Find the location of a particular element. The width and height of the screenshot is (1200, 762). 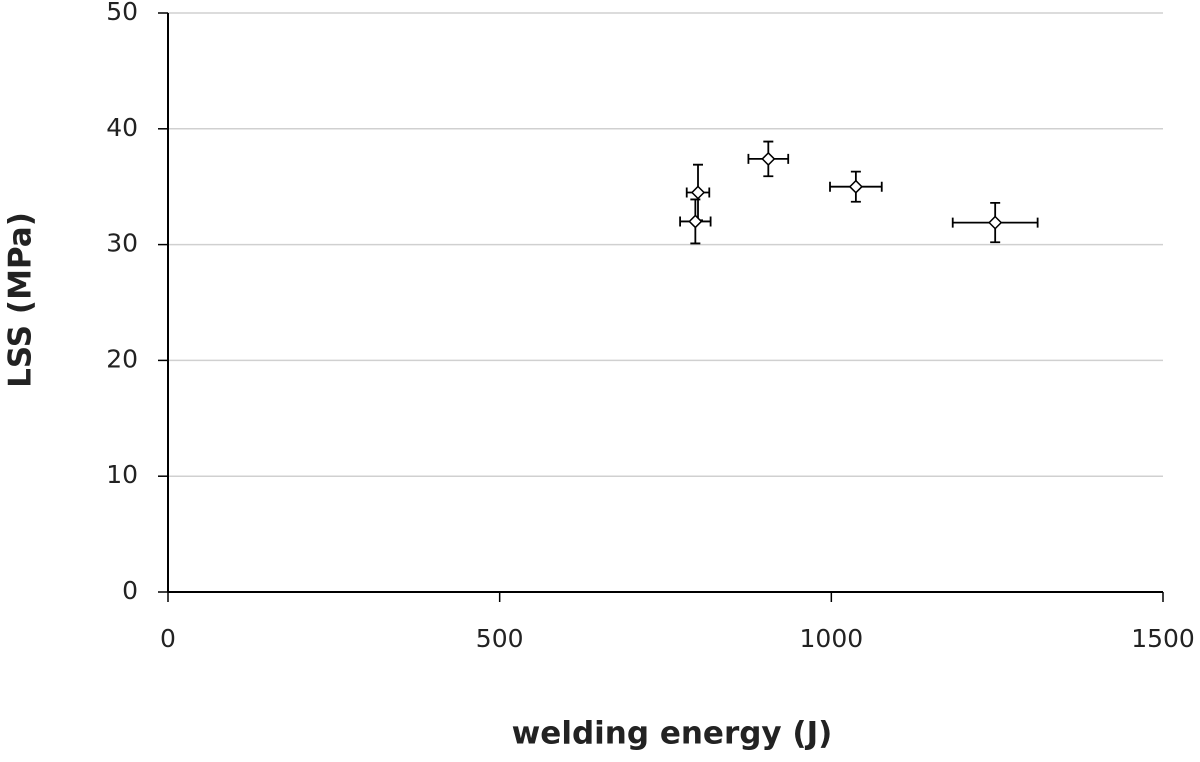

x-tick-label: 0 is located at coordinates (168, 638).